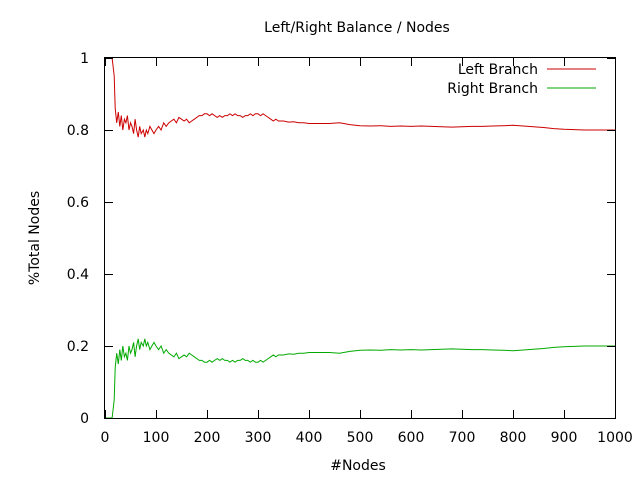  I want to click on x-tick-label: 600, so click(411, 438).